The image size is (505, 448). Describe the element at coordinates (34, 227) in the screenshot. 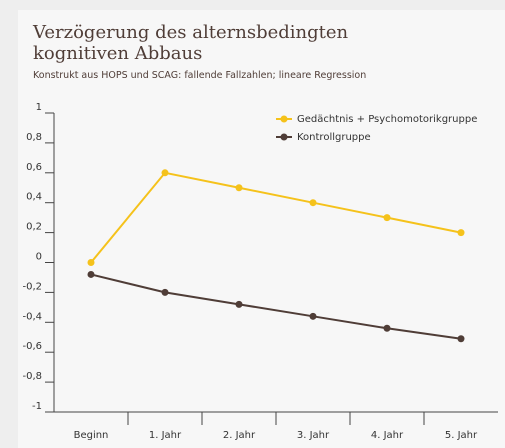

I see `y-tick-label: 0,2` at that location.